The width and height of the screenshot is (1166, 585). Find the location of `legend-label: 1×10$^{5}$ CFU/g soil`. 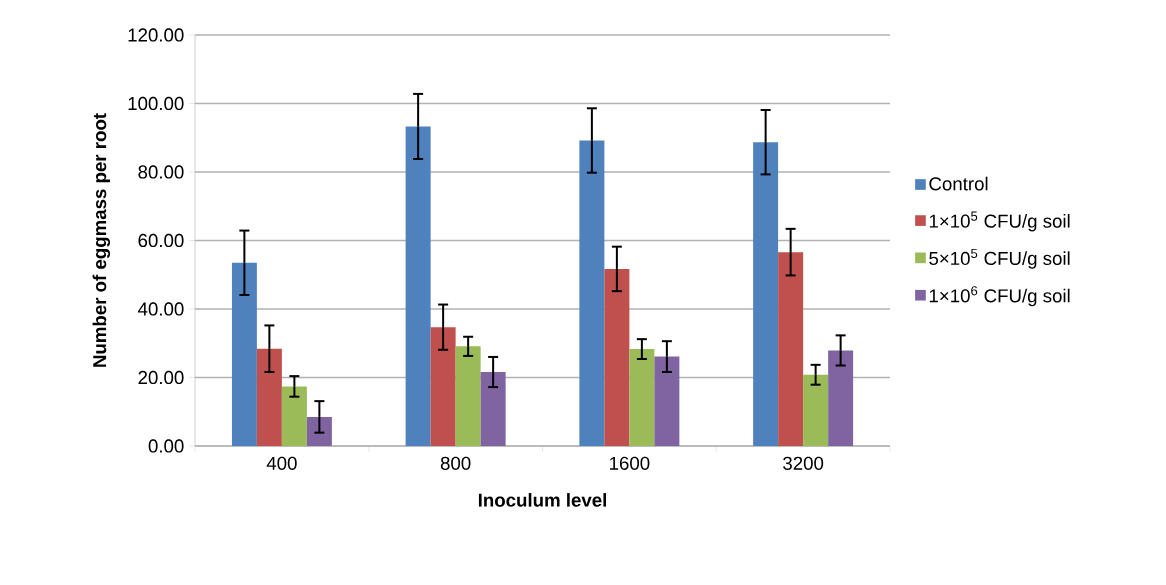

legend-label: 1×10$^{5}$ CFU/g soil is located at coordinates (999, 221).